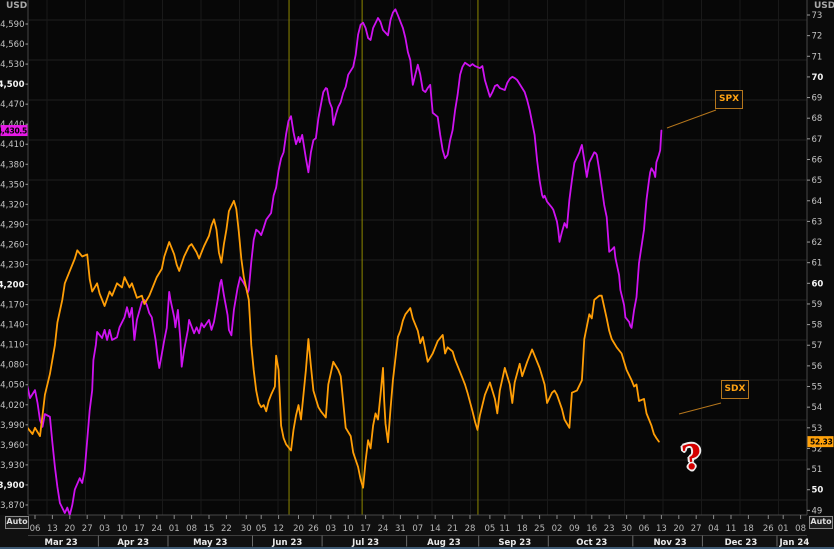  What do you see at coordinates (741, 543) in the screenshot?
I see `month-label: Dec 23` at bounding box center [741, 543].